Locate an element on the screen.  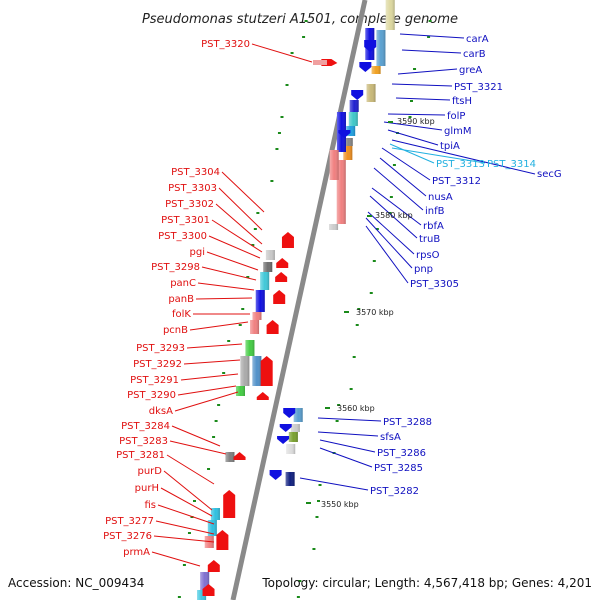
gene-label: secG is located at coordinates (549, 174).